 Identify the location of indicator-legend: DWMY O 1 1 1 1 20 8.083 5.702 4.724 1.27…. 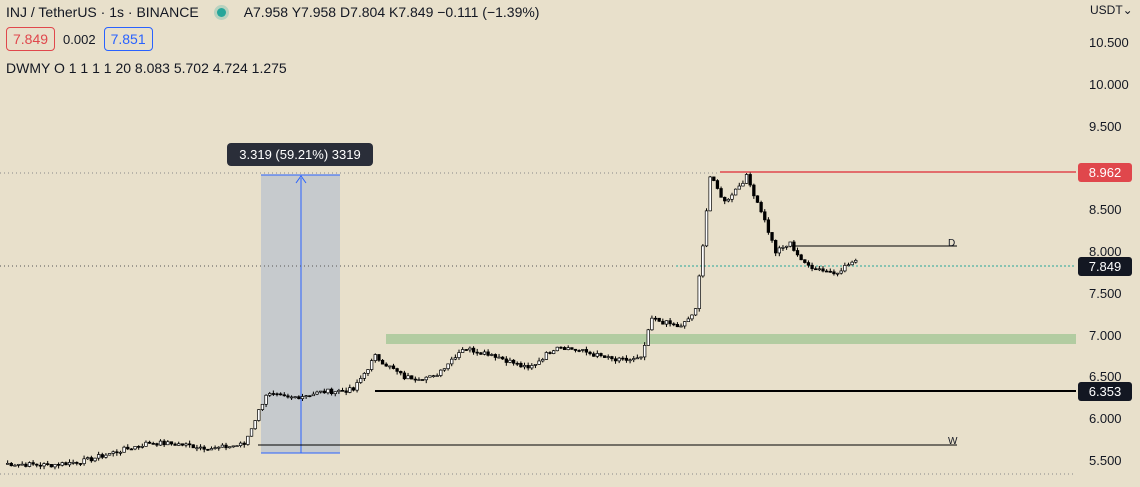
(146, 68).